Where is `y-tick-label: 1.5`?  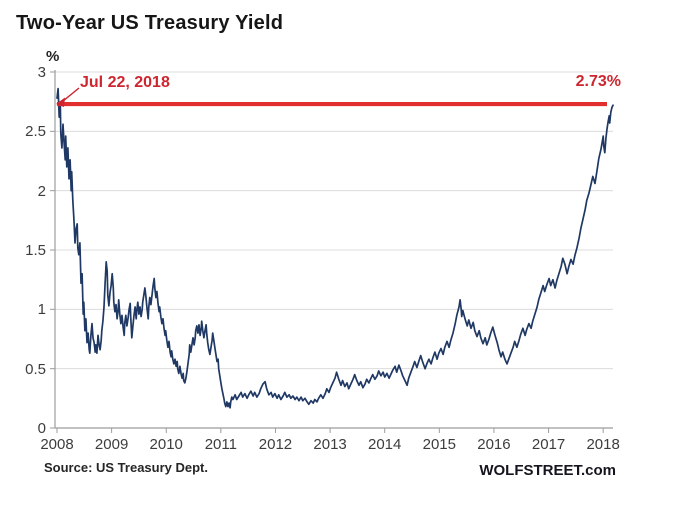
y-tick-label: 1.5 is located at coordinates (35, 250).